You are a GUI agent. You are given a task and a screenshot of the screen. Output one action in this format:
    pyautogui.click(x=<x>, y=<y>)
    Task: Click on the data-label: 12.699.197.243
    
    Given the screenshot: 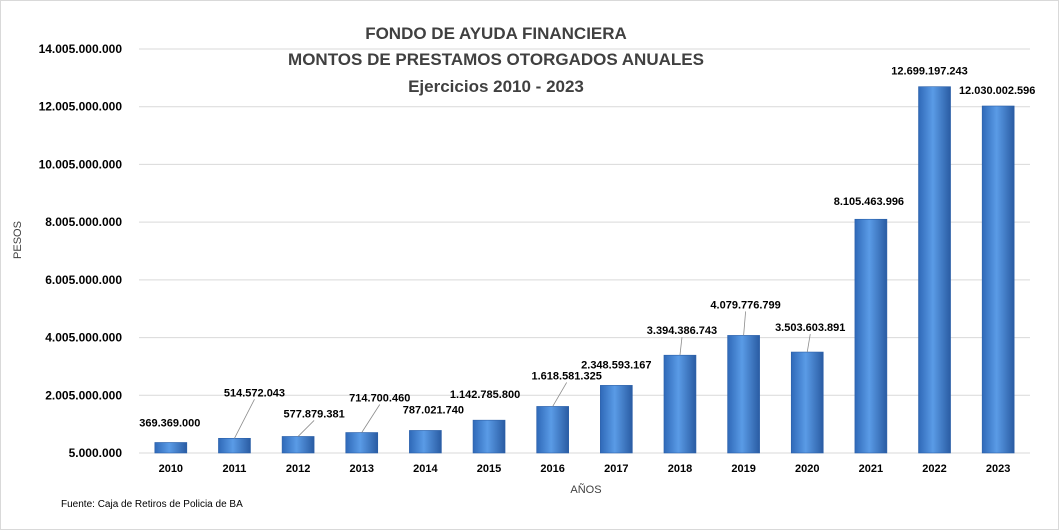 What is the action you would take?
    pyautogui.click(x=929, y=72)
    